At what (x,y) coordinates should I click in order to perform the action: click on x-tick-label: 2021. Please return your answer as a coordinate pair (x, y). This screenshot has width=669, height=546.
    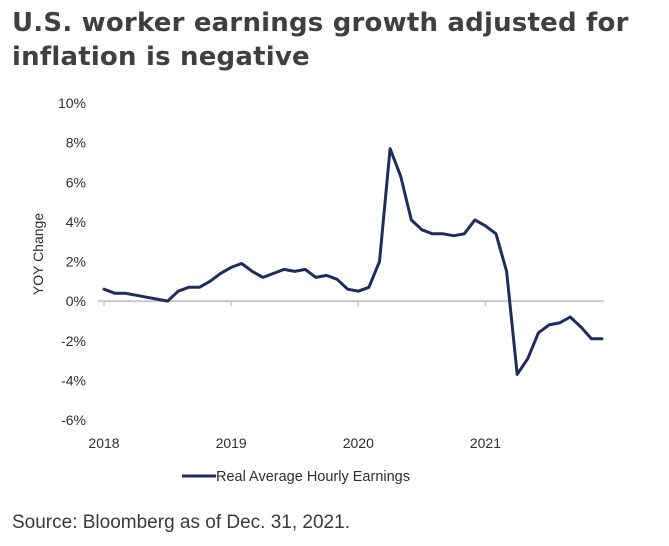
    Looking at the image, I should click on (485, 443).